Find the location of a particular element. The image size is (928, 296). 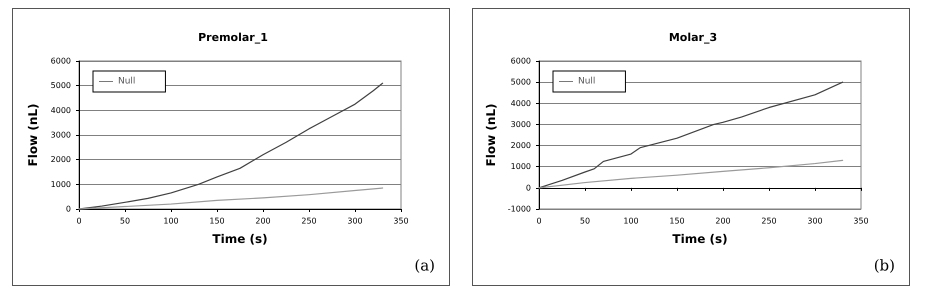

chart-title: Molar_3 is located at coordinates (693, 37).